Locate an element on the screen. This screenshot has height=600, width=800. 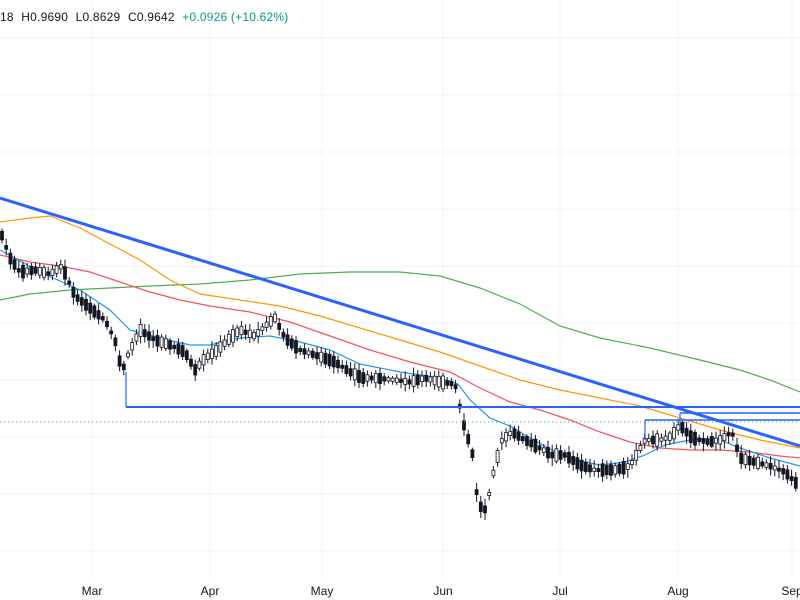
x-tick-label: Apr is located at coordinates (210, 591).